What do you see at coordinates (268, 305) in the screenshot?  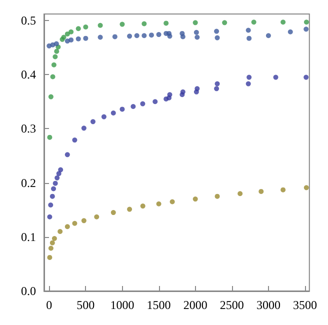 I see `x-tick-label: 3000` at bounding box center [268, 305].